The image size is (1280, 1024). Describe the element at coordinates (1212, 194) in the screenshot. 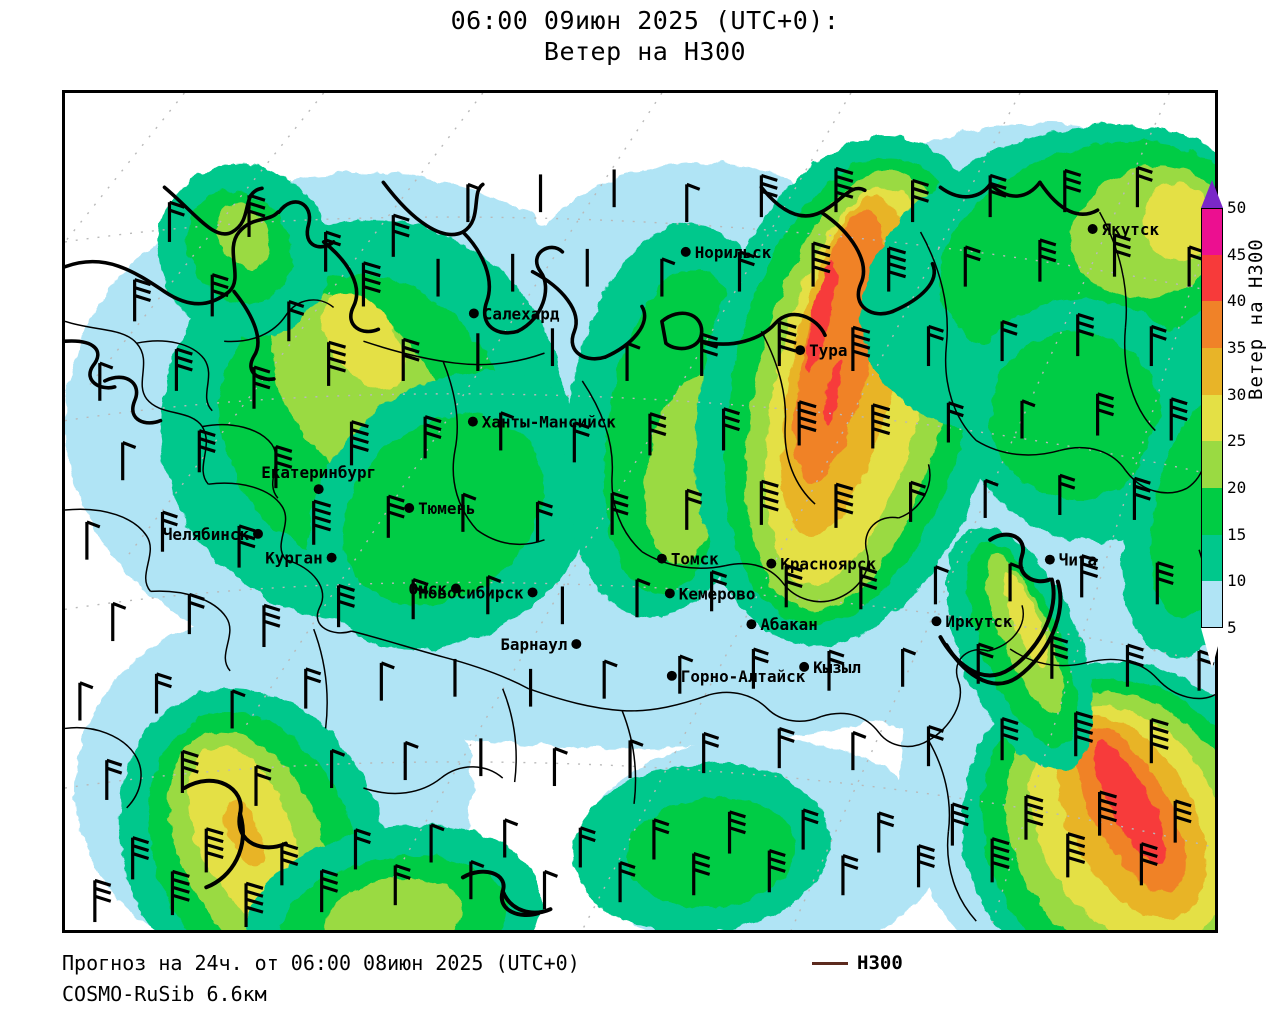

I see `colorbar-over-cap` at that location.